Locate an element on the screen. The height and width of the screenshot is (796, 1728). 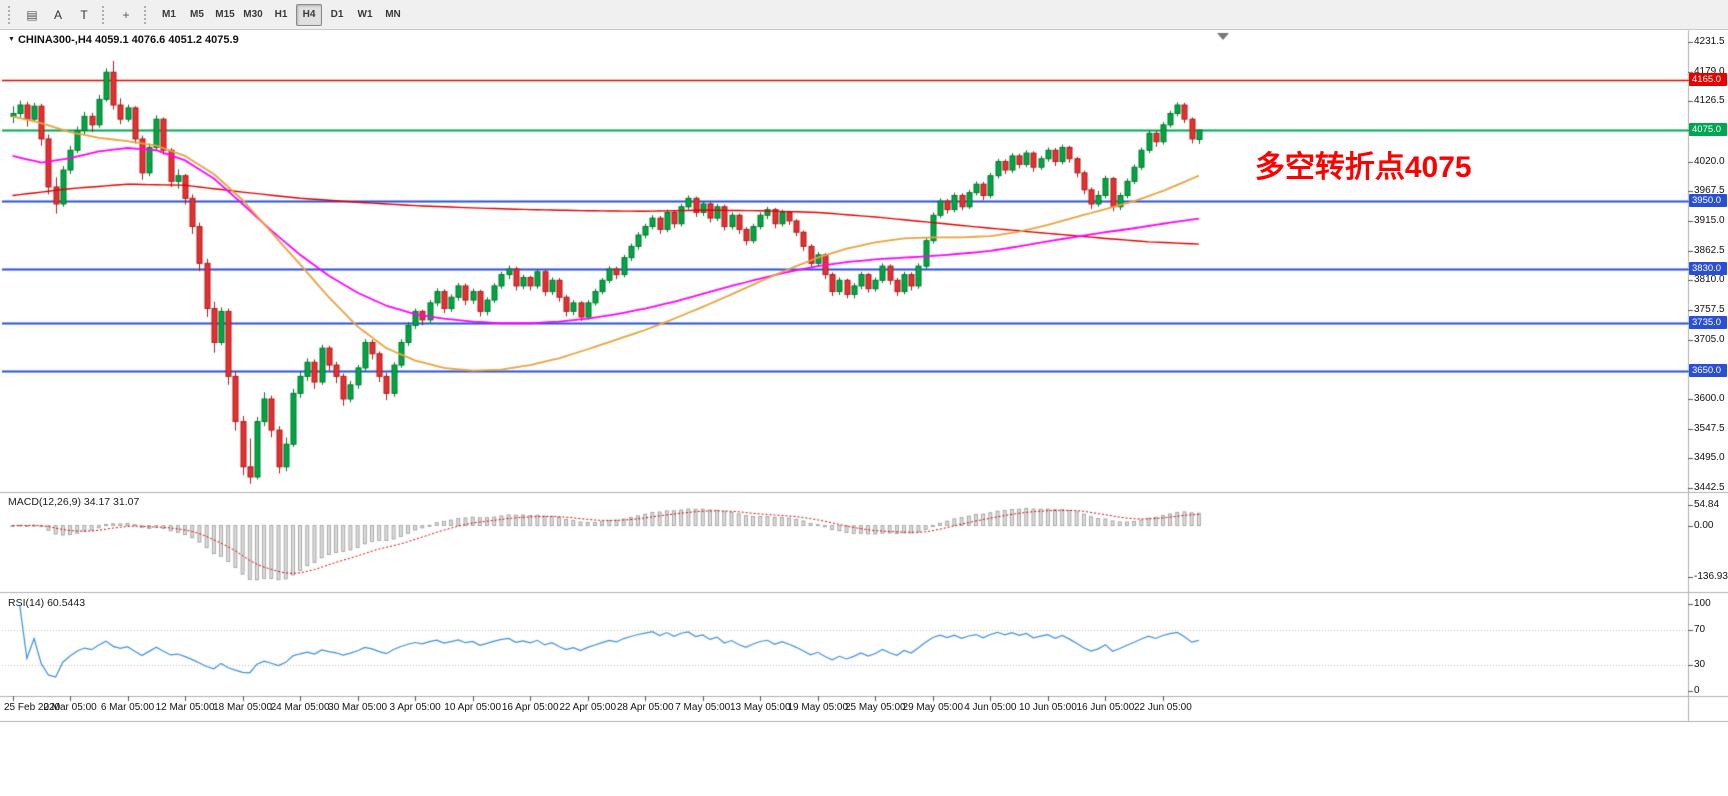
timeframe-m5-button: M5 is located at coordinates (197, 14).